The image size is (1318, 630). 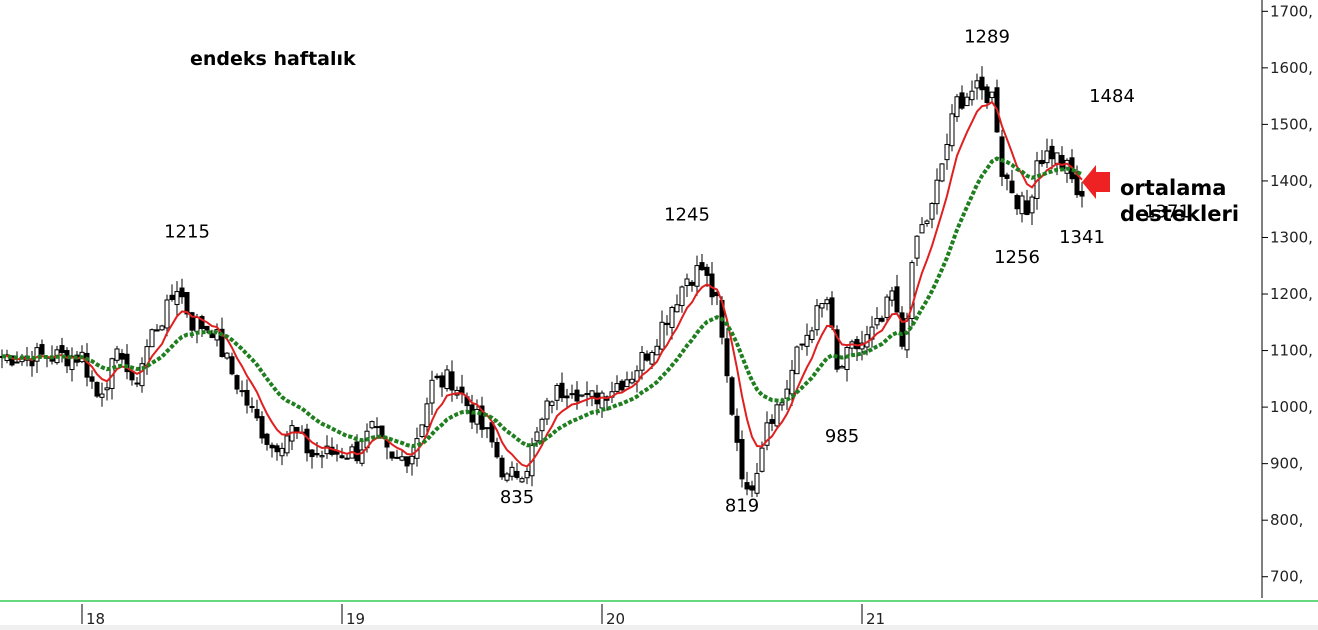 What do you see at coordinates (1112, 96) in the screenshot?
I see `price-annotation: 1484` at bounding box center [1112, 96].